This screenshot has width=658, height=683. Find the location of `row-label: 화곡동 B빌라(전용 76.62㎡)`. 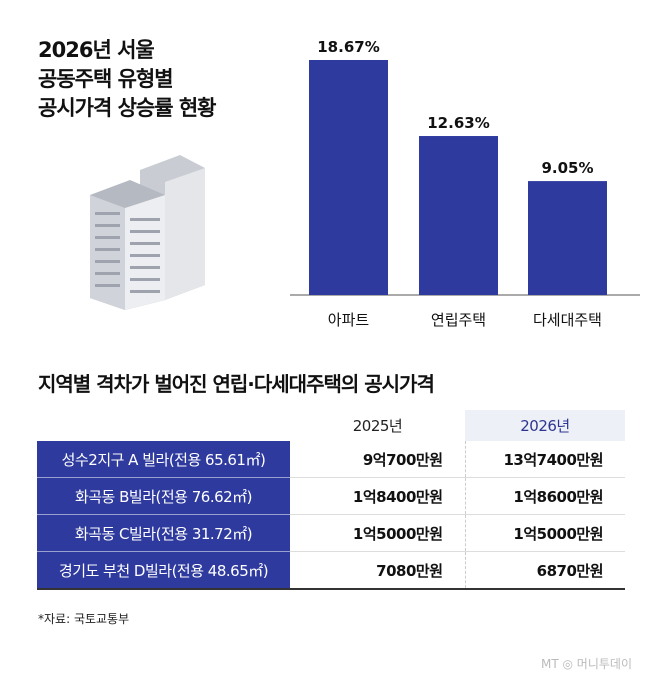

row-label: 화곡동 B빌라(전용 76.62㎡) is located at coordinates (163, 496).